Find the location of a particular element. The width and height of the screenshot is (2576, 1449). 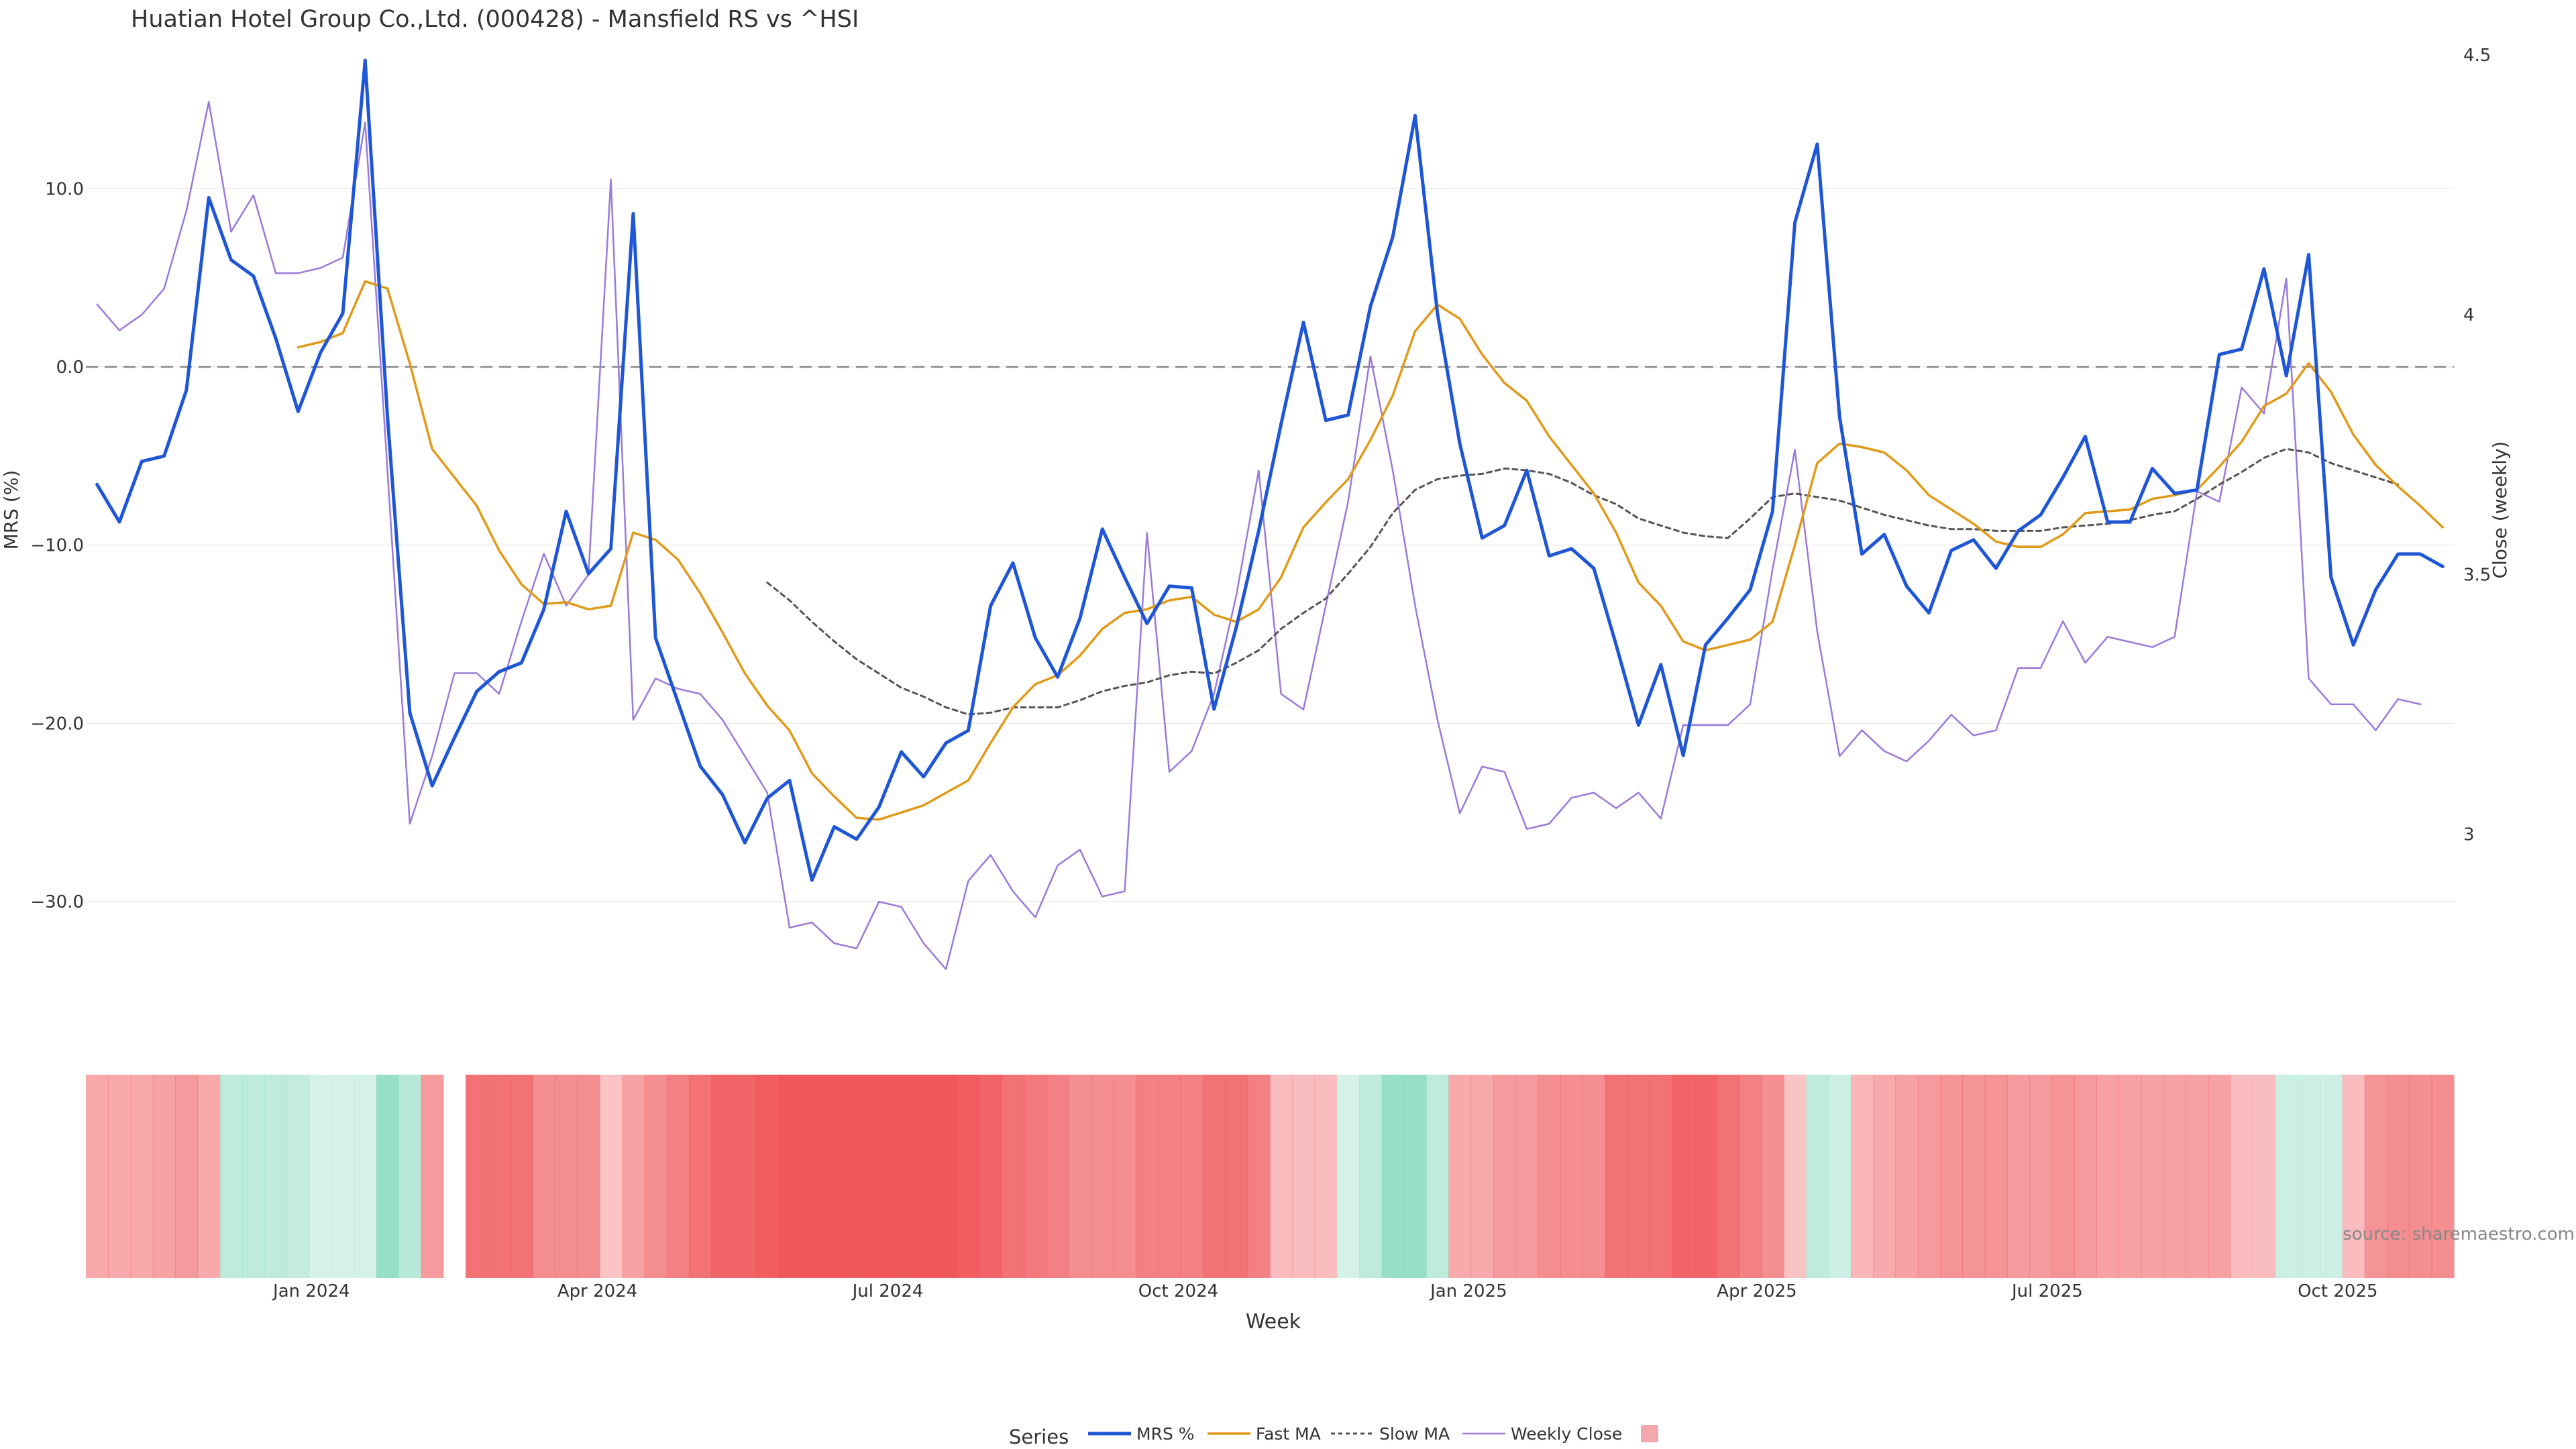

x-tick-label: Jul 2024 is located at coordinates (887, 1291).